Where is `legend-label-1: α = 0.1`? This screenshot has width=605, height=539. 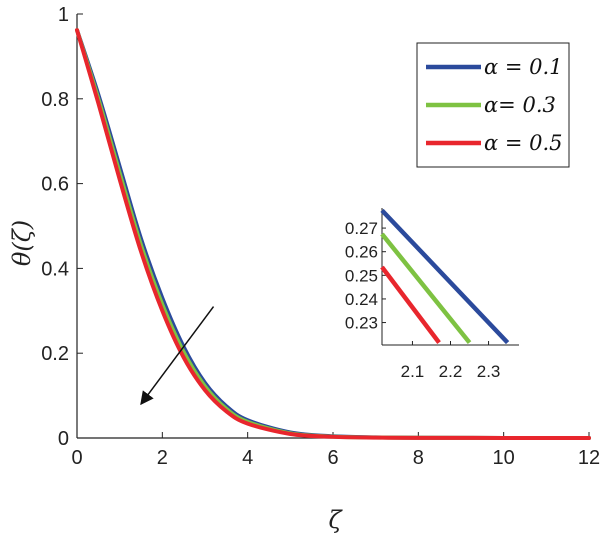 legend-label-1: α = 0.1 is located at coordinates (523, 67).